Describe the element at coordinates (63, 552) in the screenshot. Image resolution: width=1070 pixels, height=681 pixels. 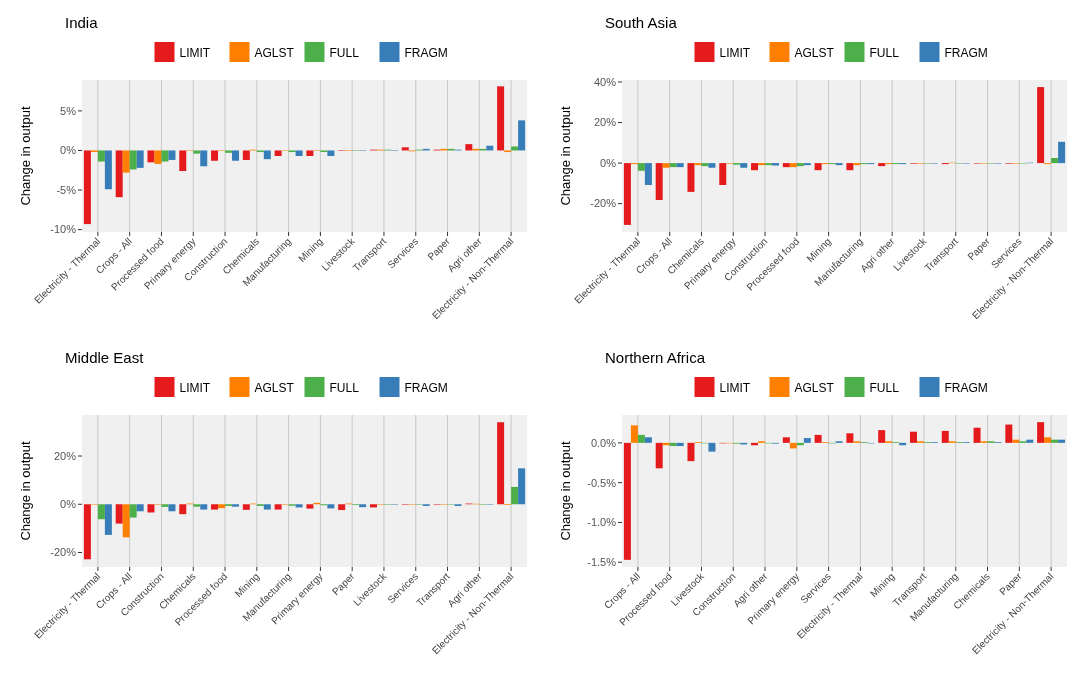
I see `y-tick-label: -20%` at that location.